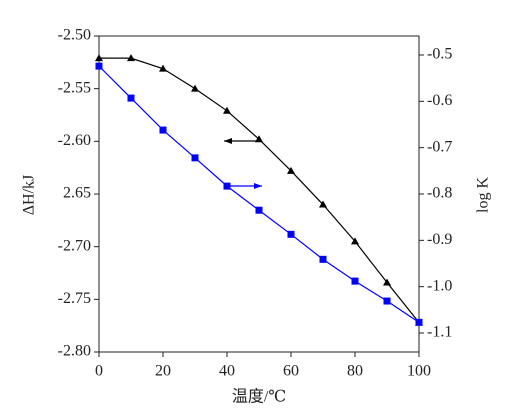 This screenshot has width=516, height=416. I want to click on x-tick-label: 20, so click(163, 371).